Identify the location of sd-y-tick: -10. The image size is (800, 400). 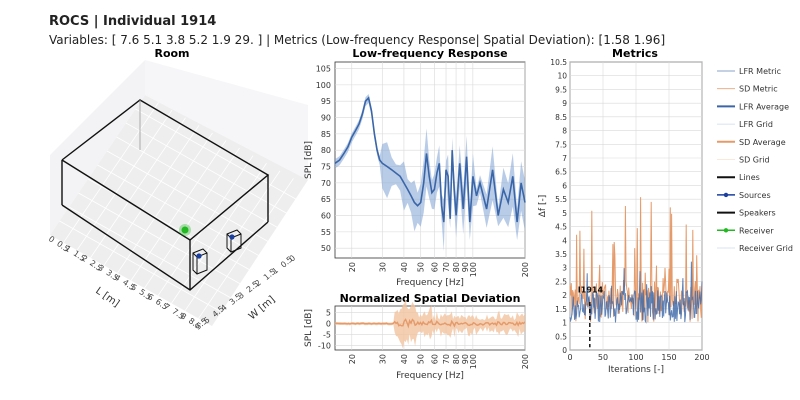
(324, 346).